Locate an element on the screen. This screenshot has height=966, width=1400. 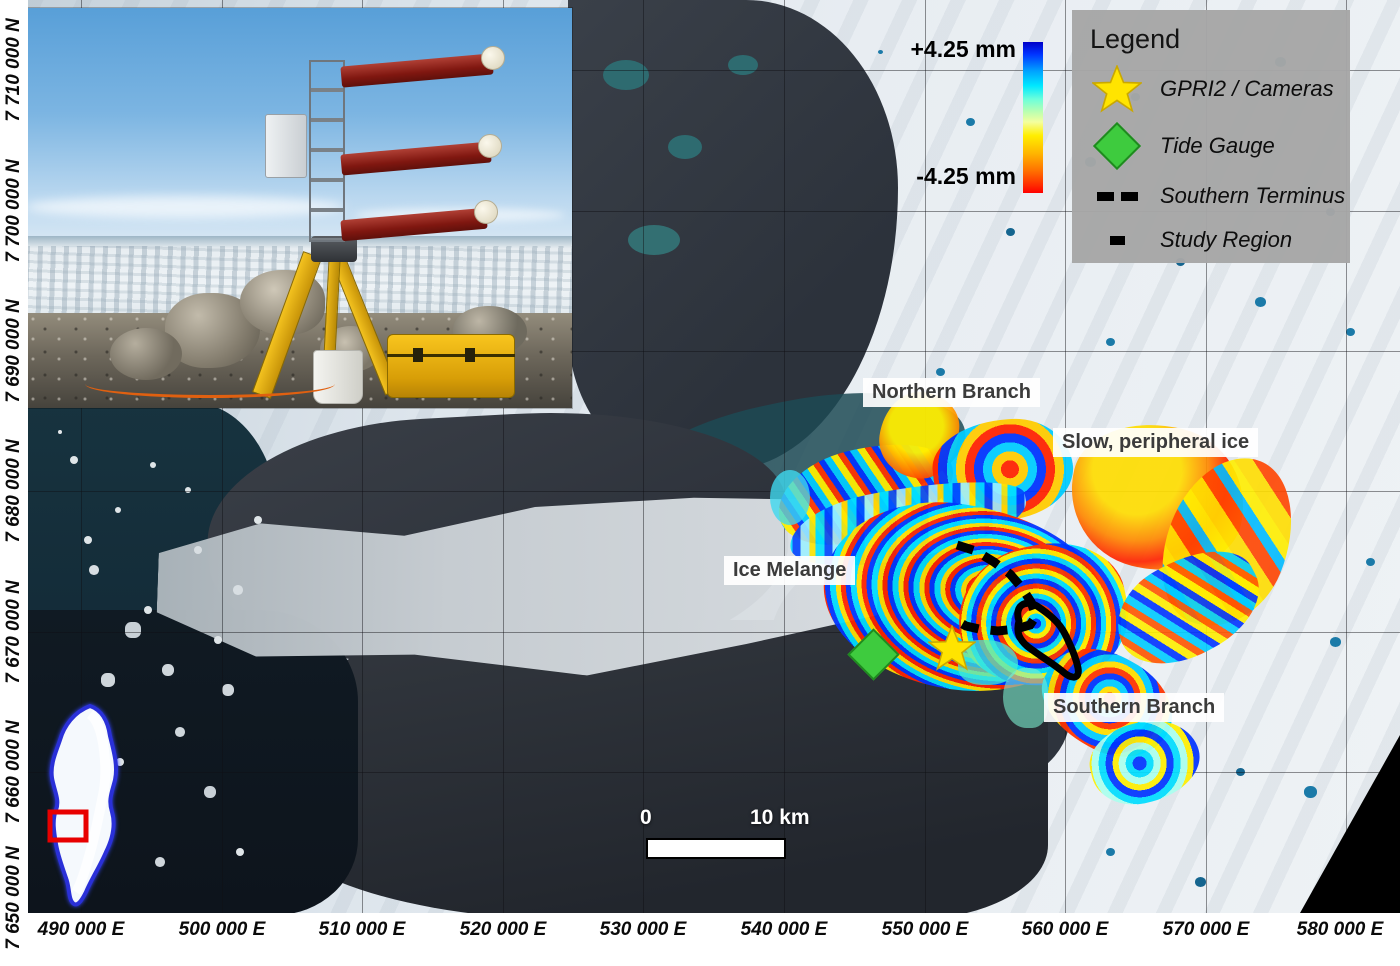
y-axis-tick-label: 7 680 000 N is located at coordinates (13, 491).